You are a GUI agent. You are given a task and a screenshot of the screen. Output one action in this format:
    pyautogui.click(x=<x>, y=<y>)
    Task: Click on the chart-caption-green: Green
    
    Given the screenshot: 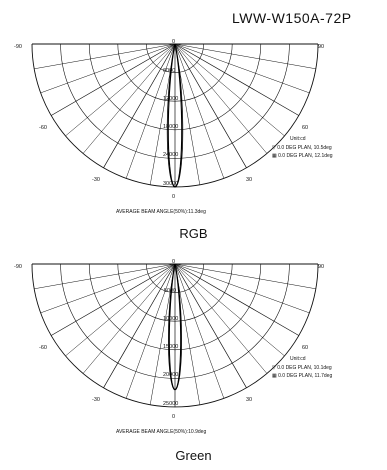 What is the action you would take?
    pyautogui.click(x=193, y=455)
    